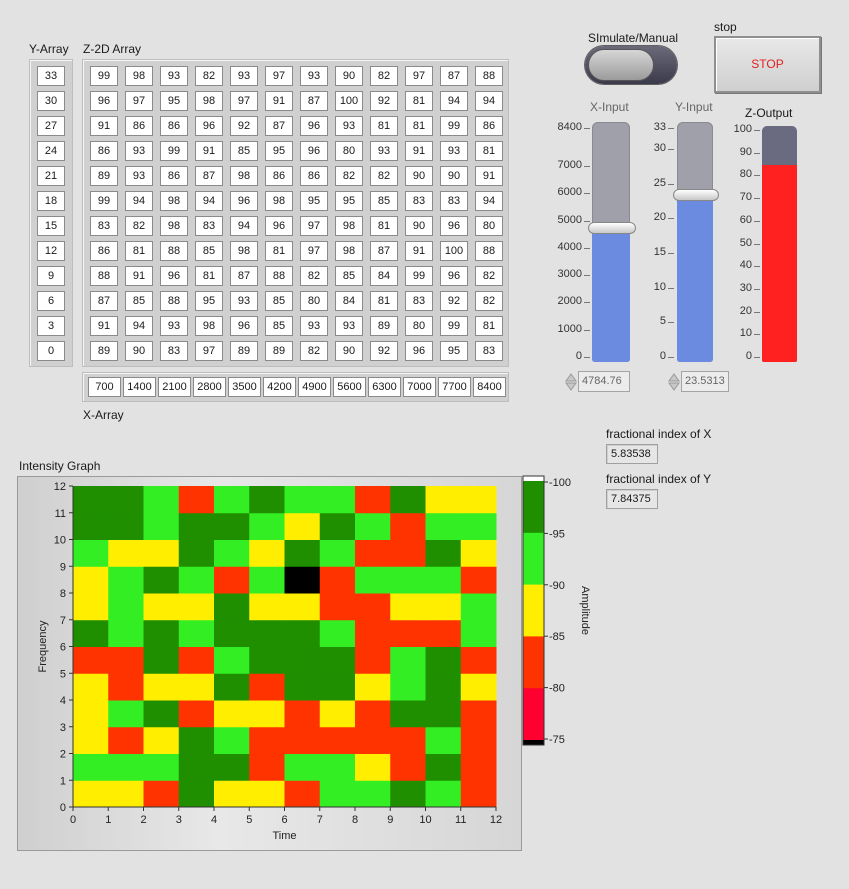 The width and height of the screenshot is (849, 889). Describe the element at coordinates (104, 387) in the screenshot. I see `x-array-cell: 700` at that location.